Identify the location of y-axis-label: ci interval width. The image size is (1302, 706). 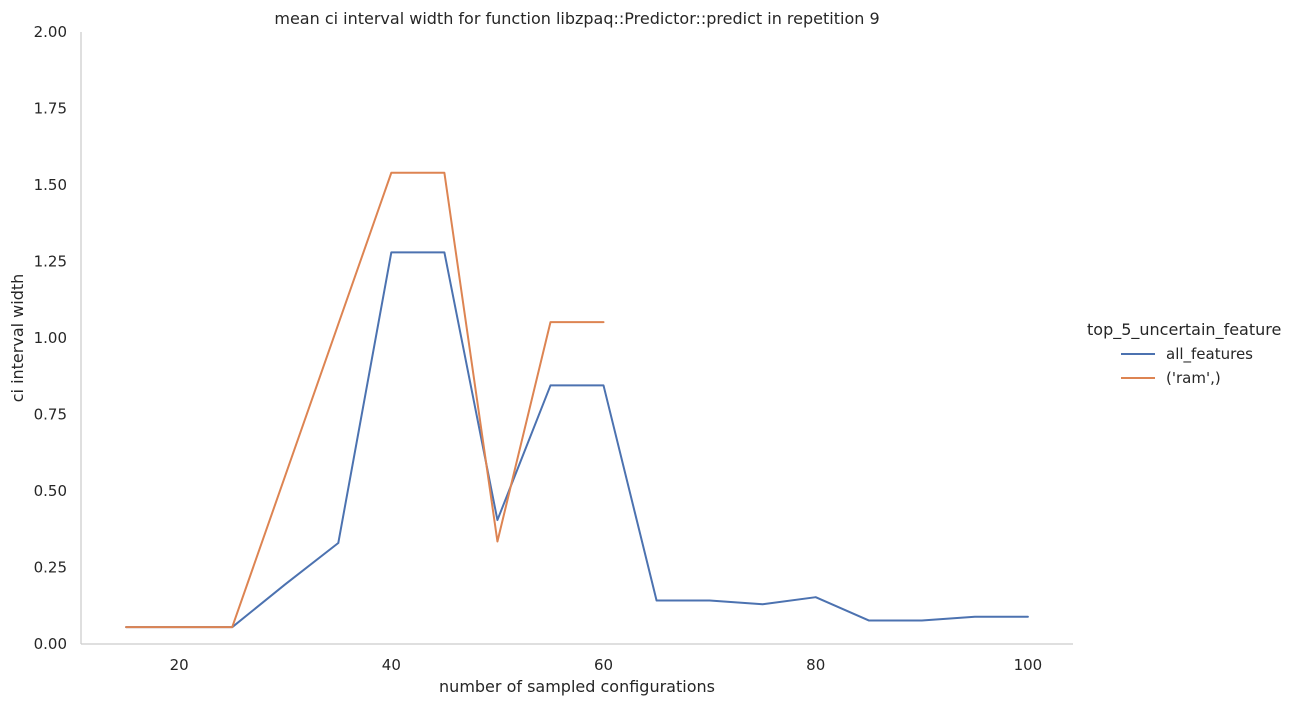
(17, 338).